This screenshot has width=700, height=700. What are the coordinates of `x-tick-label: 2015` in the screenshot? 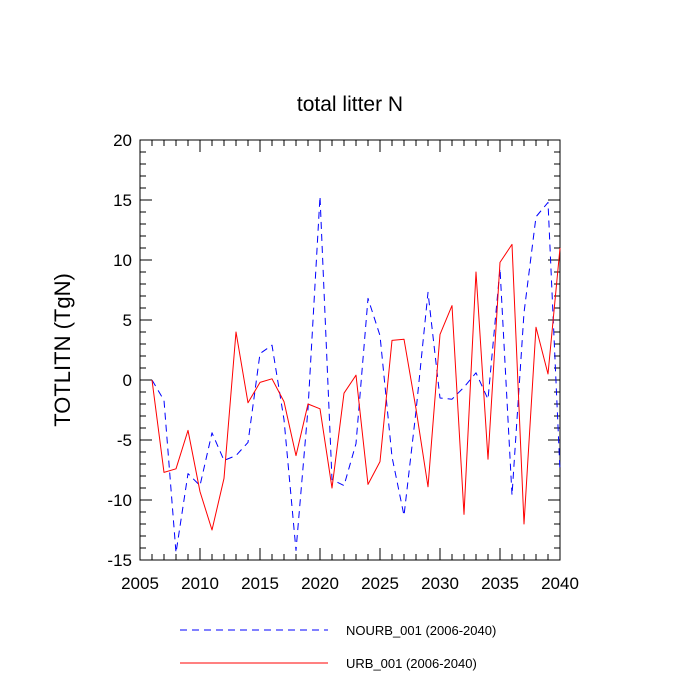 It's located at (260, 583).